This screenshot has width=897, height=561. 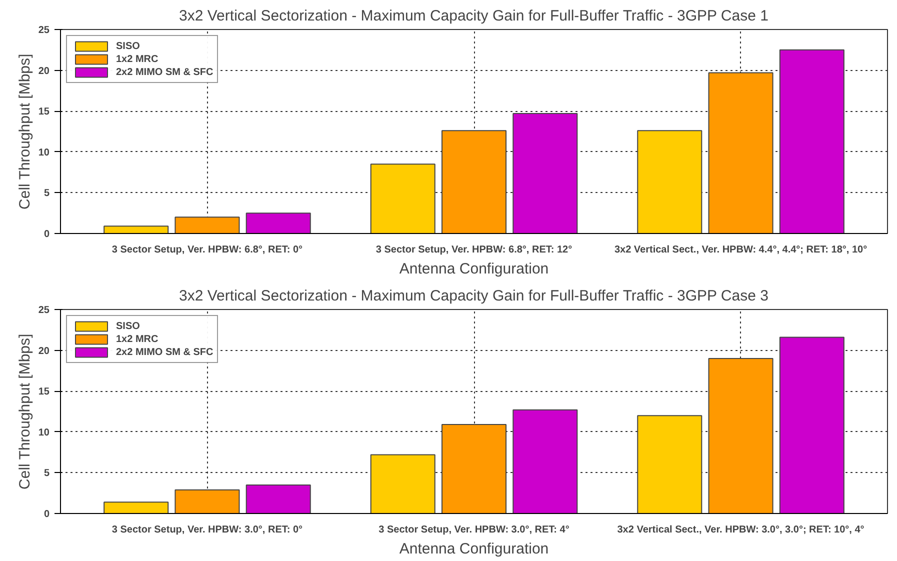 I want to click on x-tick-label: 3x2 Vertical Sect., Ver. HPBW: 3.0°, 3.0°; RET: 10°, 4°, so click(x=740, y=530).